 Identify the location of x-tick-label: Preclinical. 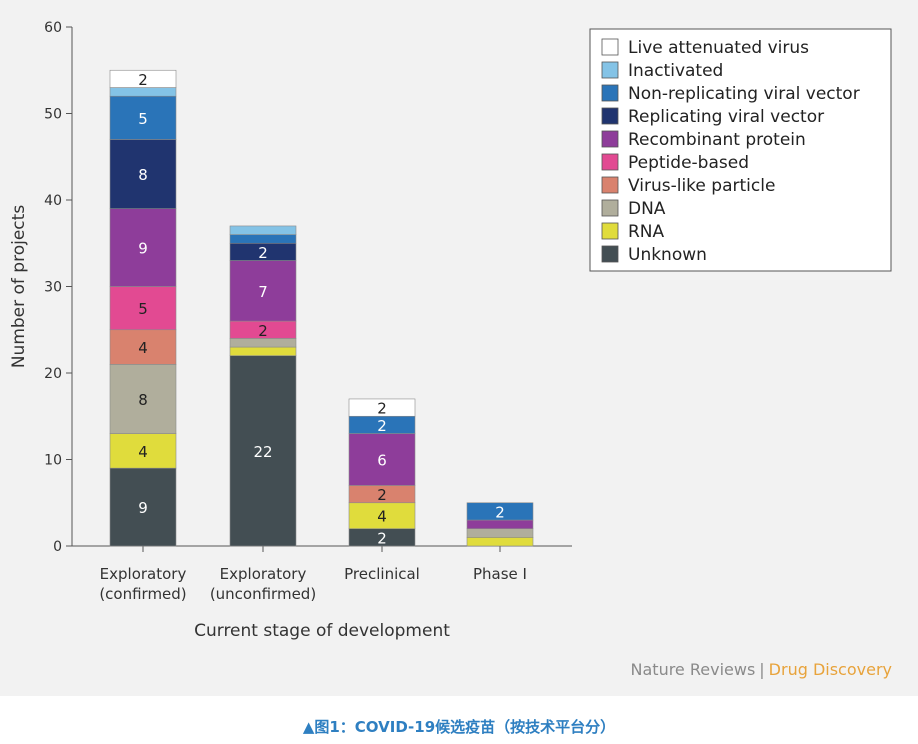
(382, 574).